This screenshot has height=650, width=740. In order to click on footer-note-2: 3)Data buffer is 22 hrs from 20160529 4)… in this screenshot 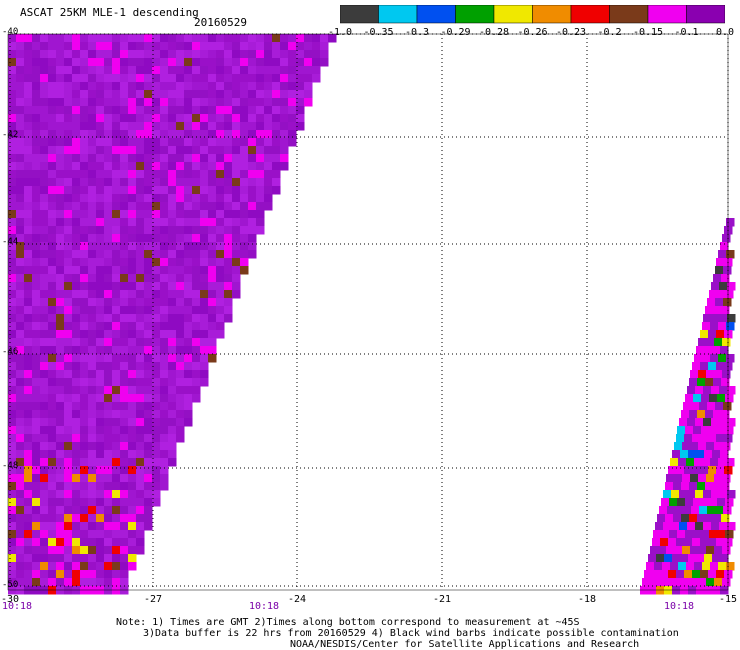, I will do `click(411, 633)`.